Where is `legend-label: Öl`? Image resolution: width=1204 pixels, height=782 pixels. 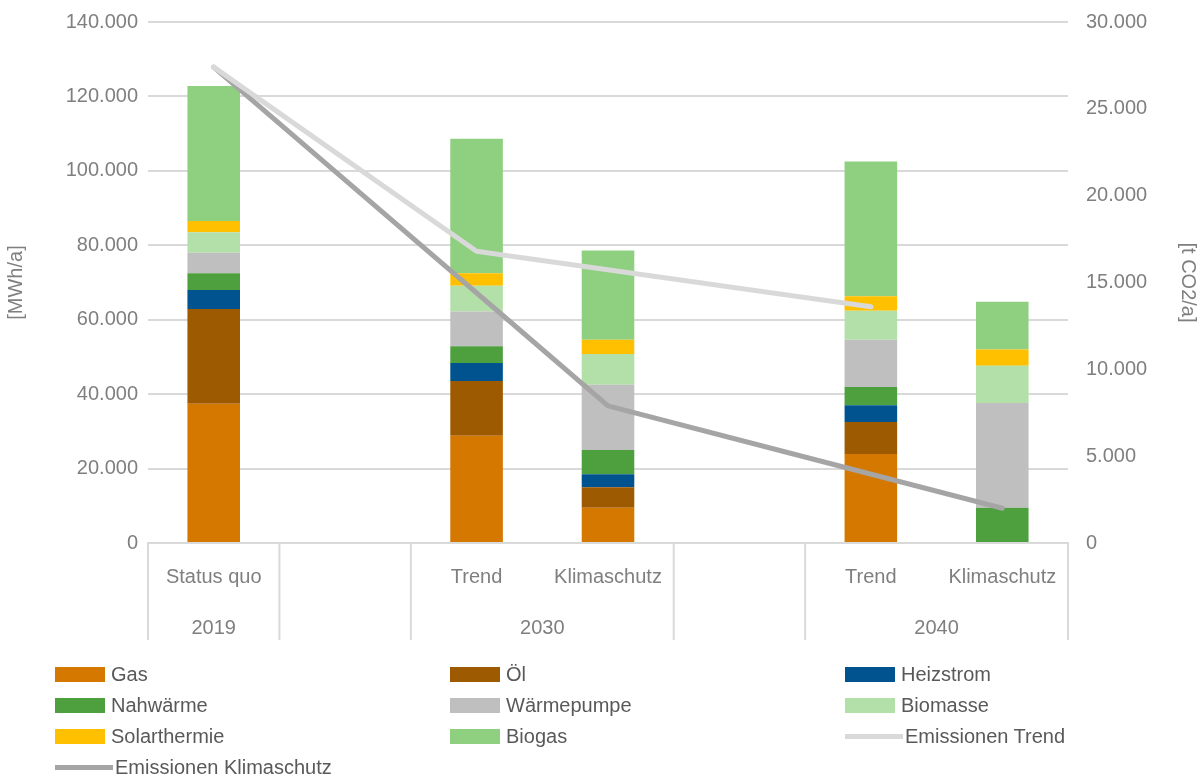
legend-label: Öl is located at coordinates (516, 674).